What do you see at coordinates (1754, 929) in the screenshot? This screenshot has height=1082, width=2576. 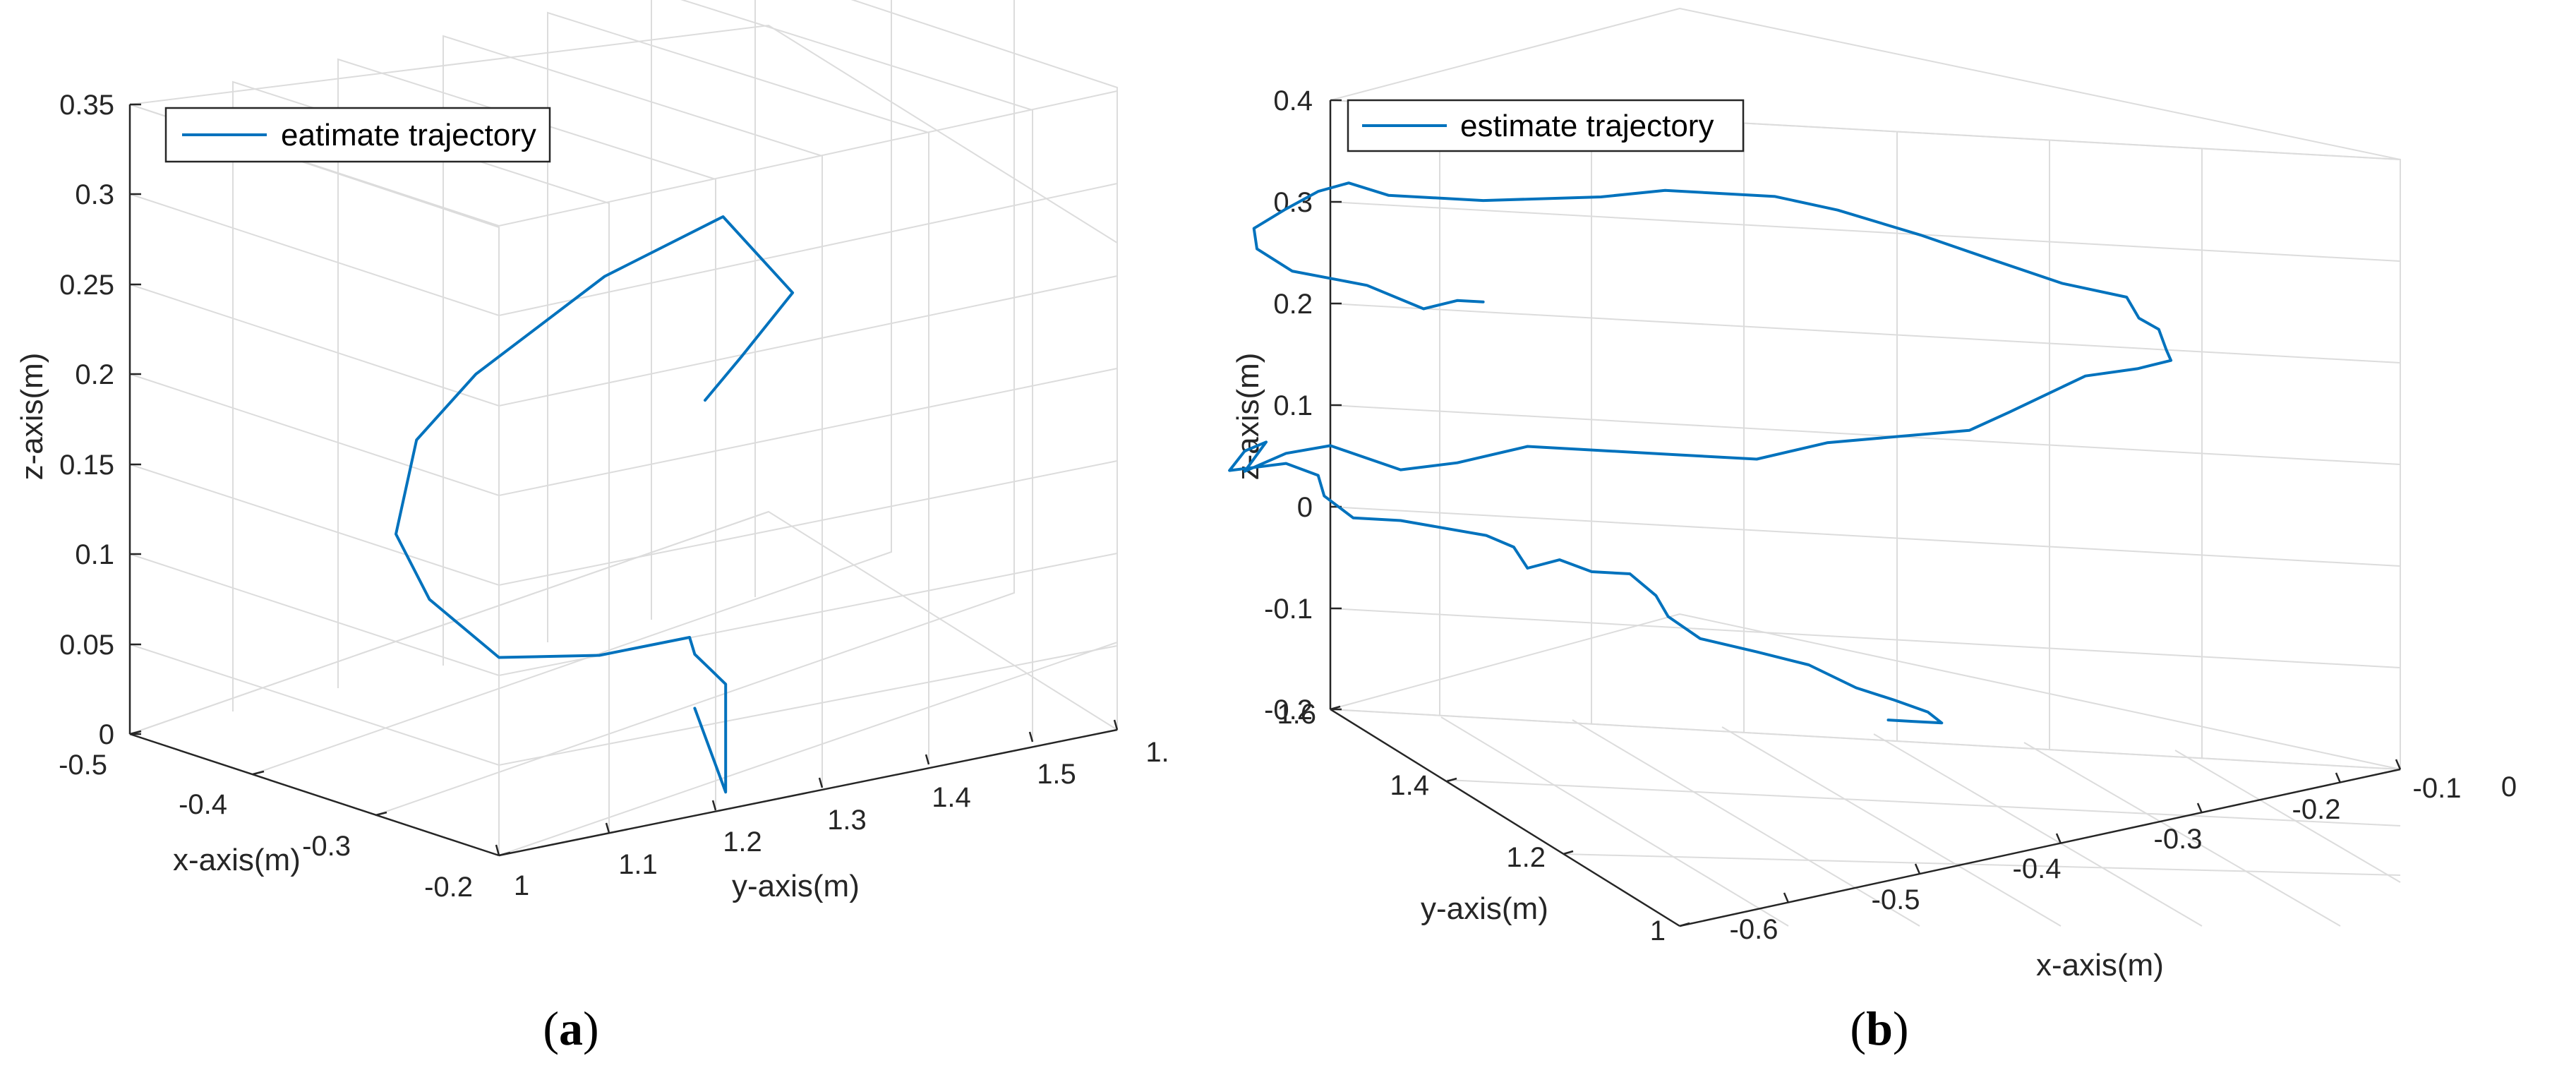 I see `panel-b-x-tick-label: -0.6` at bounding box center [1754, 929].